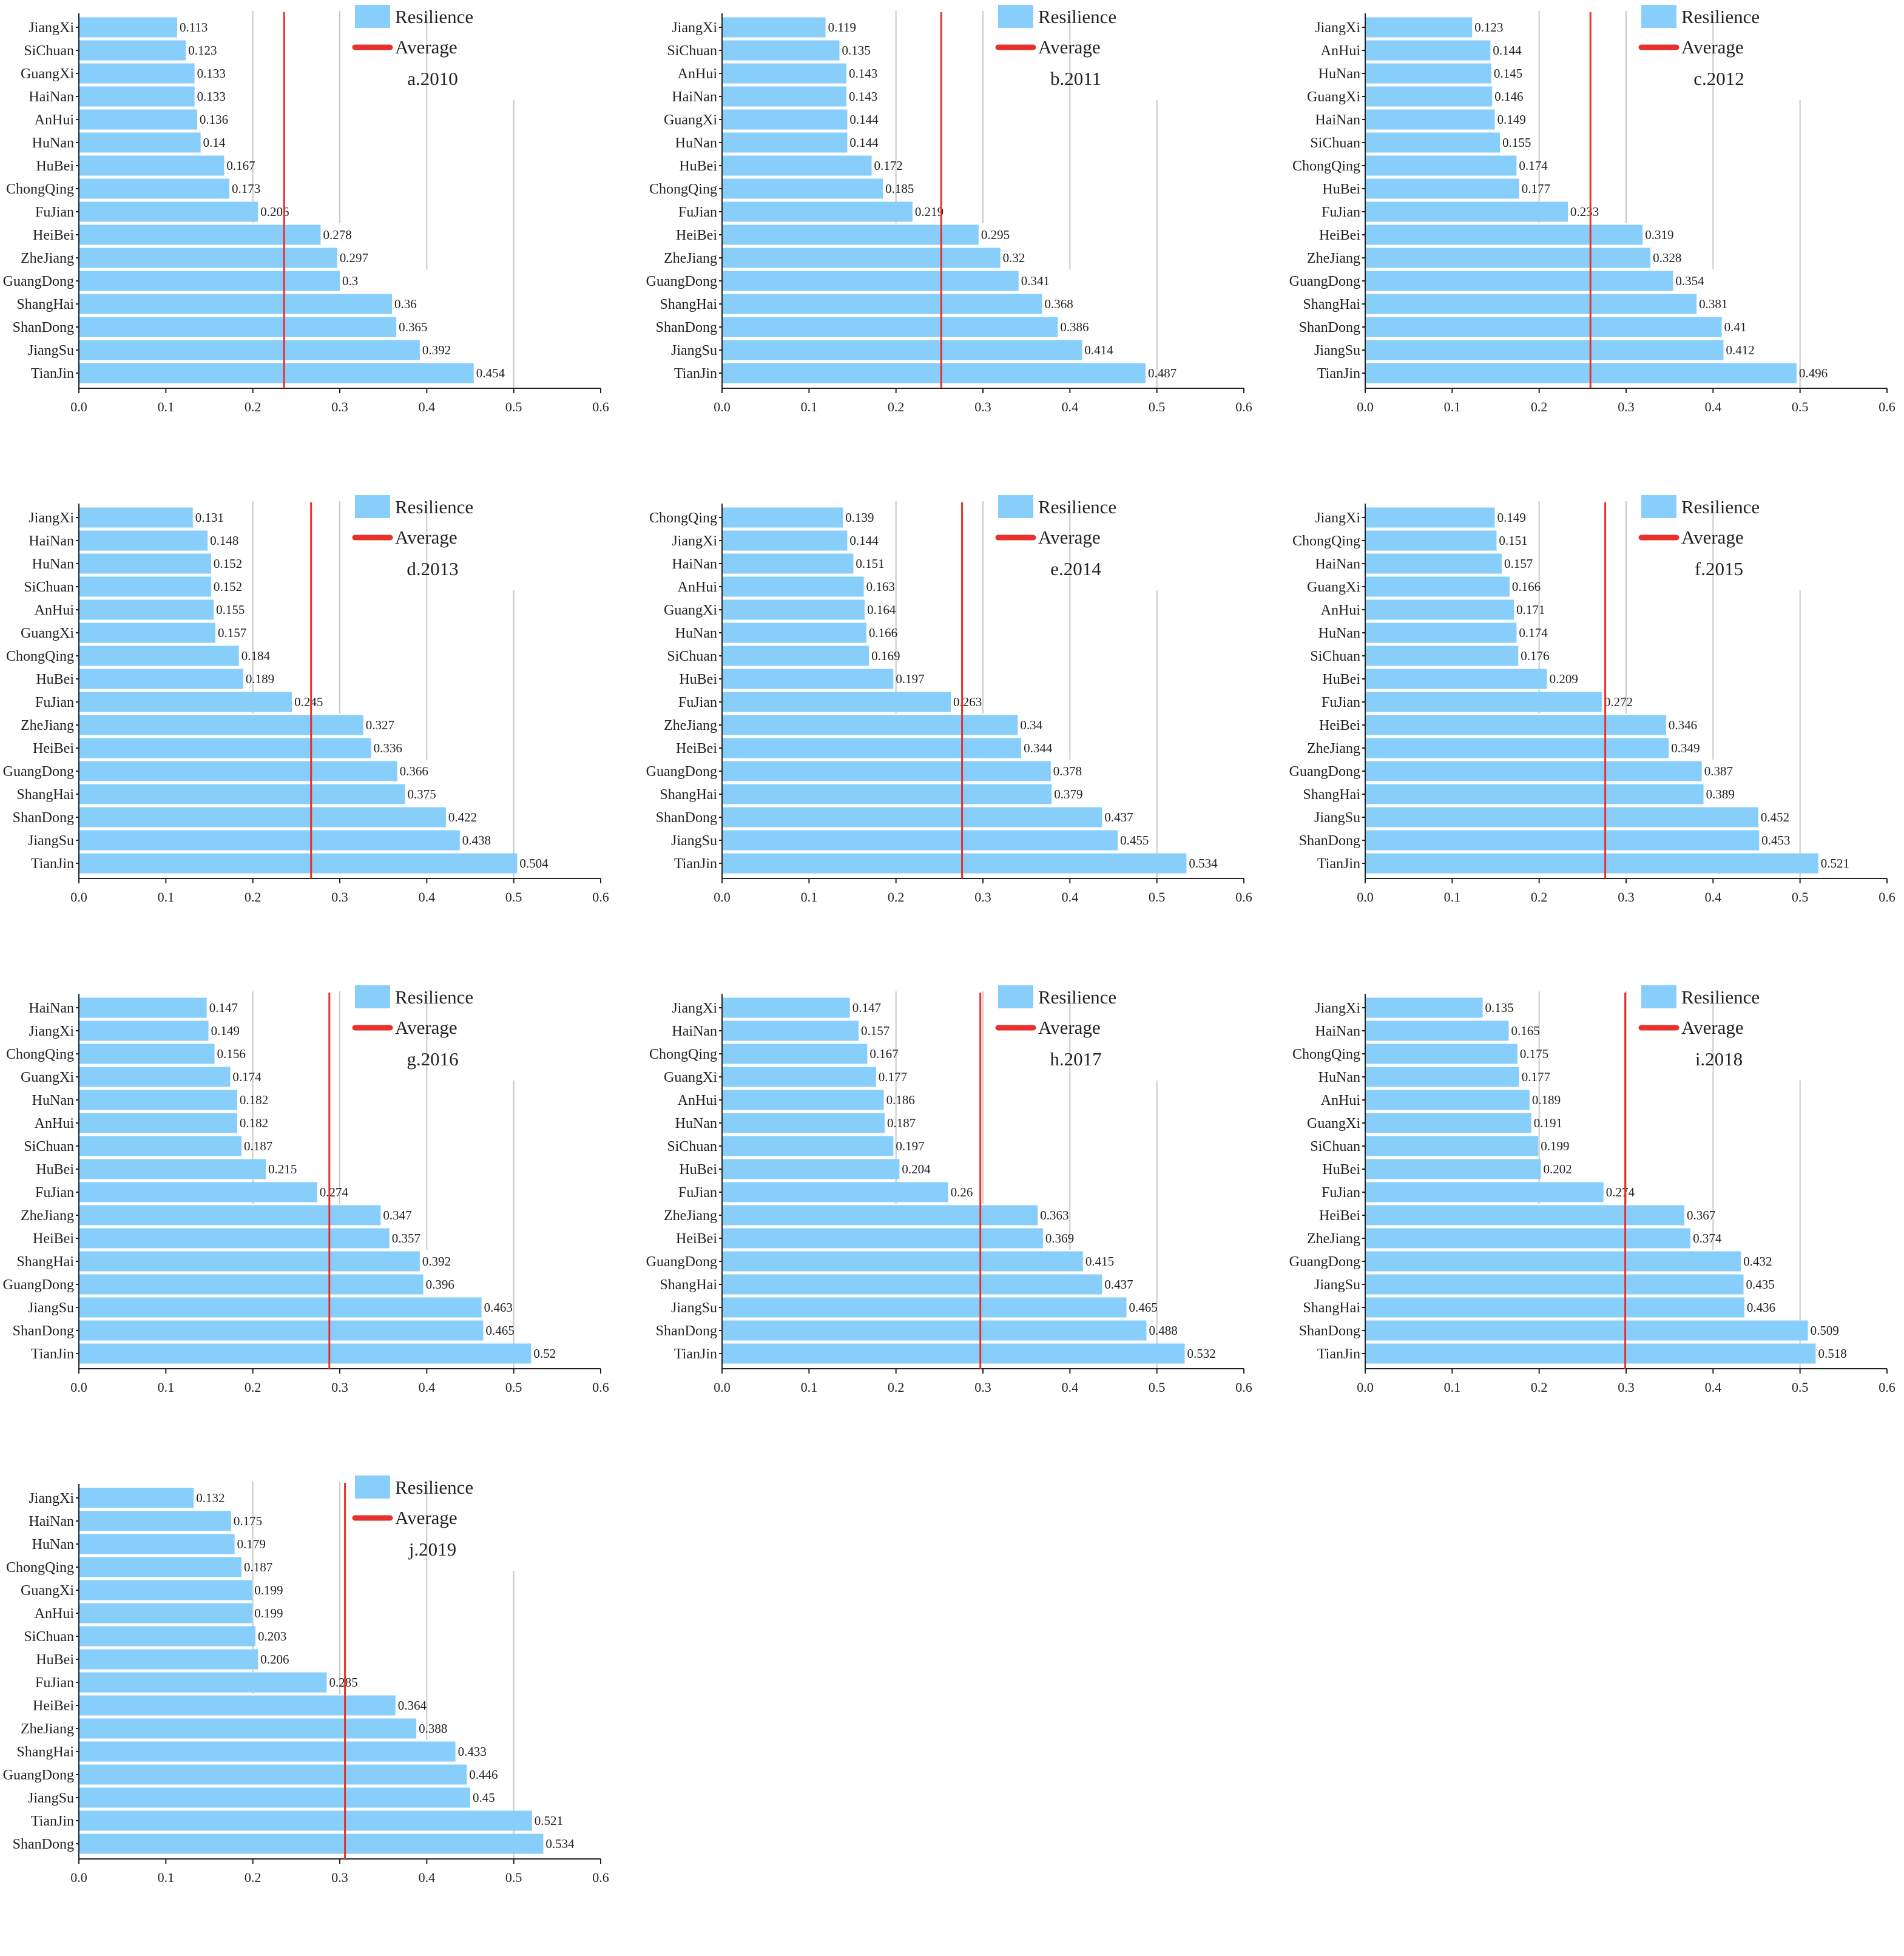  Describe the element at coordinates (1508, 73) in the screenshot. I see `value-label: 0.145` at that location.